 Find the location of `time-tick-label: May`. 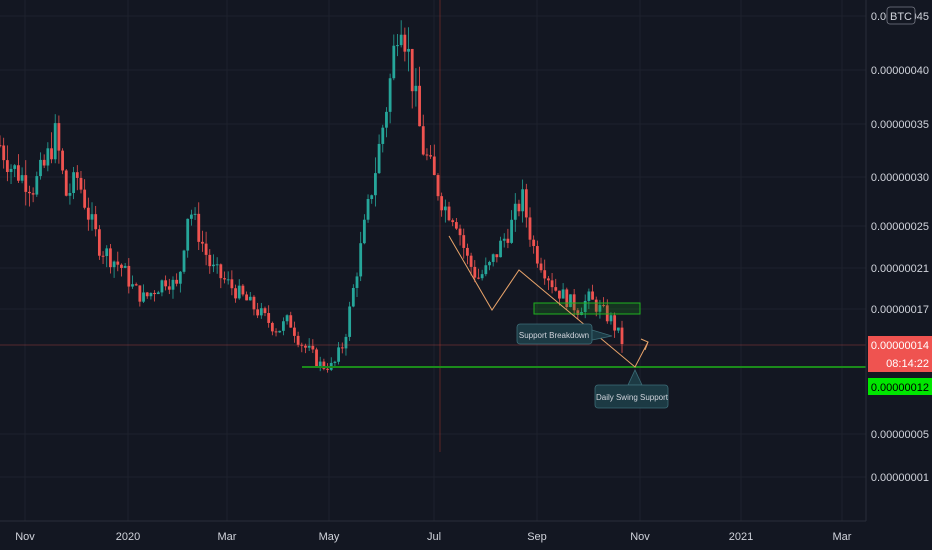

time-tick-label: May is located at coordinates (329, 537).